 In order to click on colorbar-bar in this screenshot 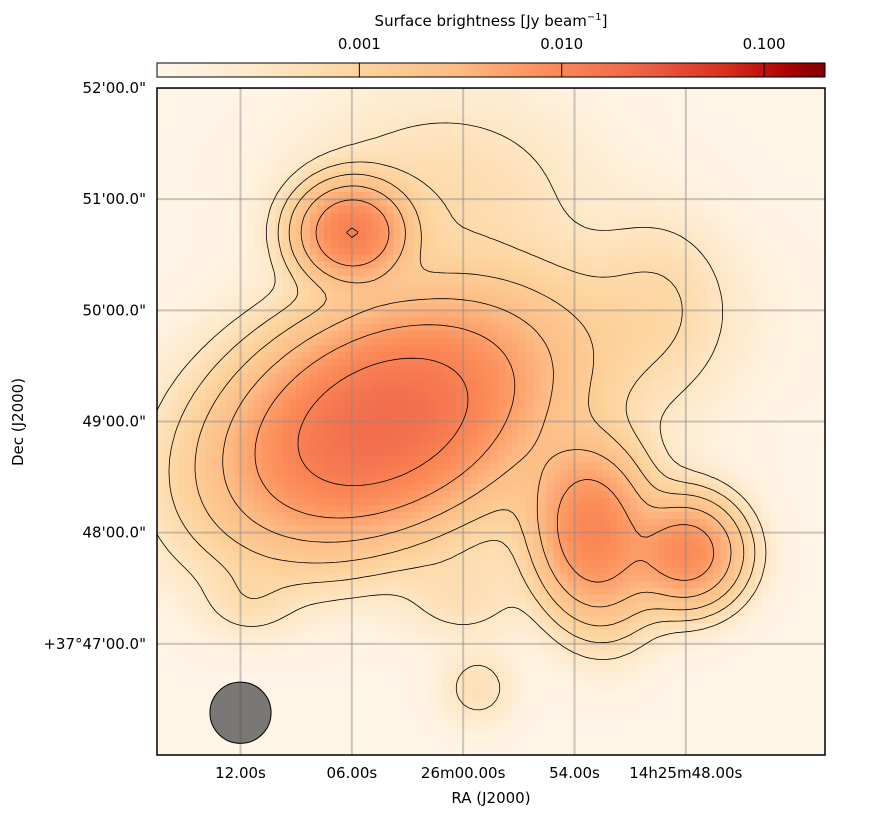, I will do `click(491, 70)`.